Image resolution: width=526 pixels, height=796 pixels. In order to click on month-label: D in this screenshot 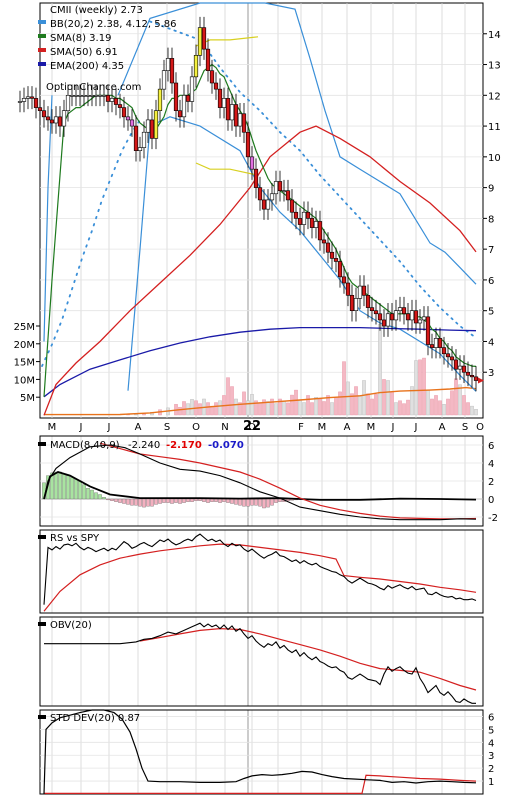, I will do `click(252, 427)`.